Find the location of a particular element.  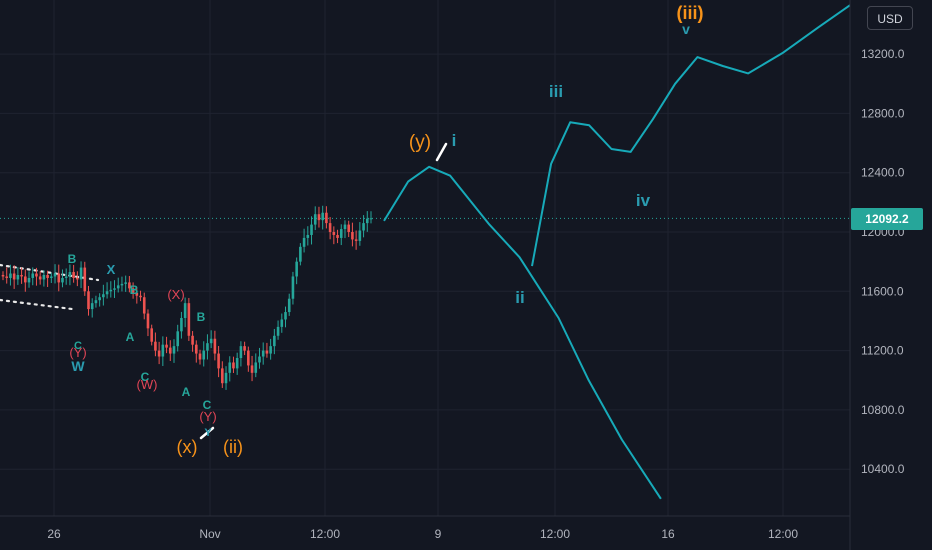

wave-label: iv is located at coordinates (643, 200).